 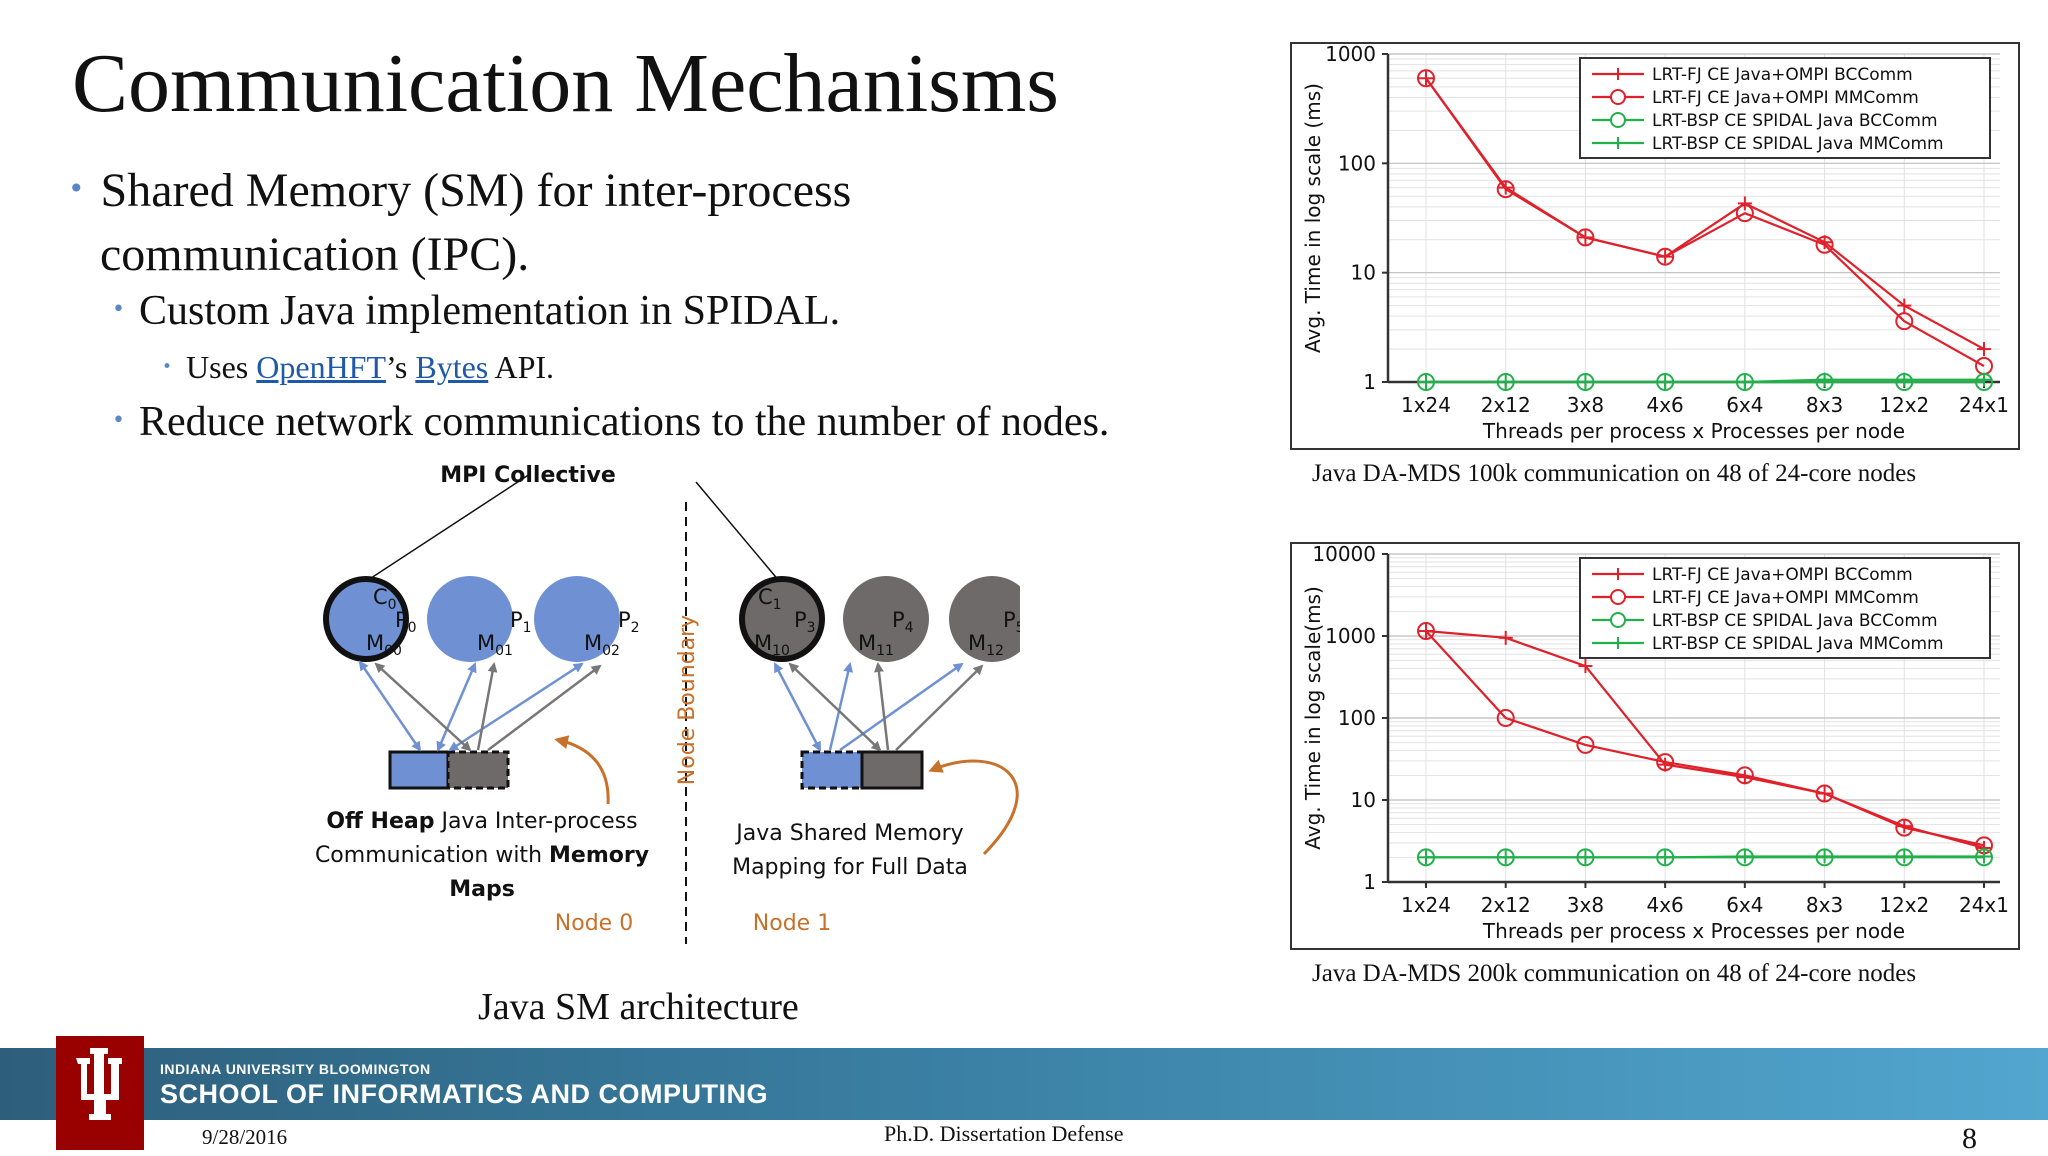 I want to click on x-tick-label: 2x12, so click(x=1506, y=405).